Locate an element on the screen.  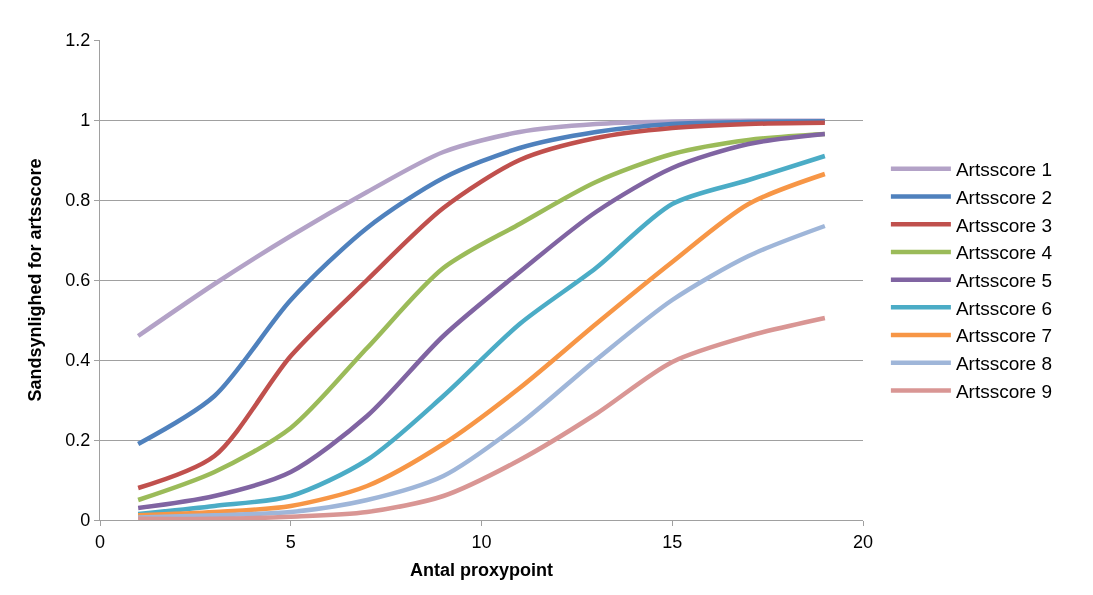
y-tick-label: 0.6 is located at coordinates (78, 280).